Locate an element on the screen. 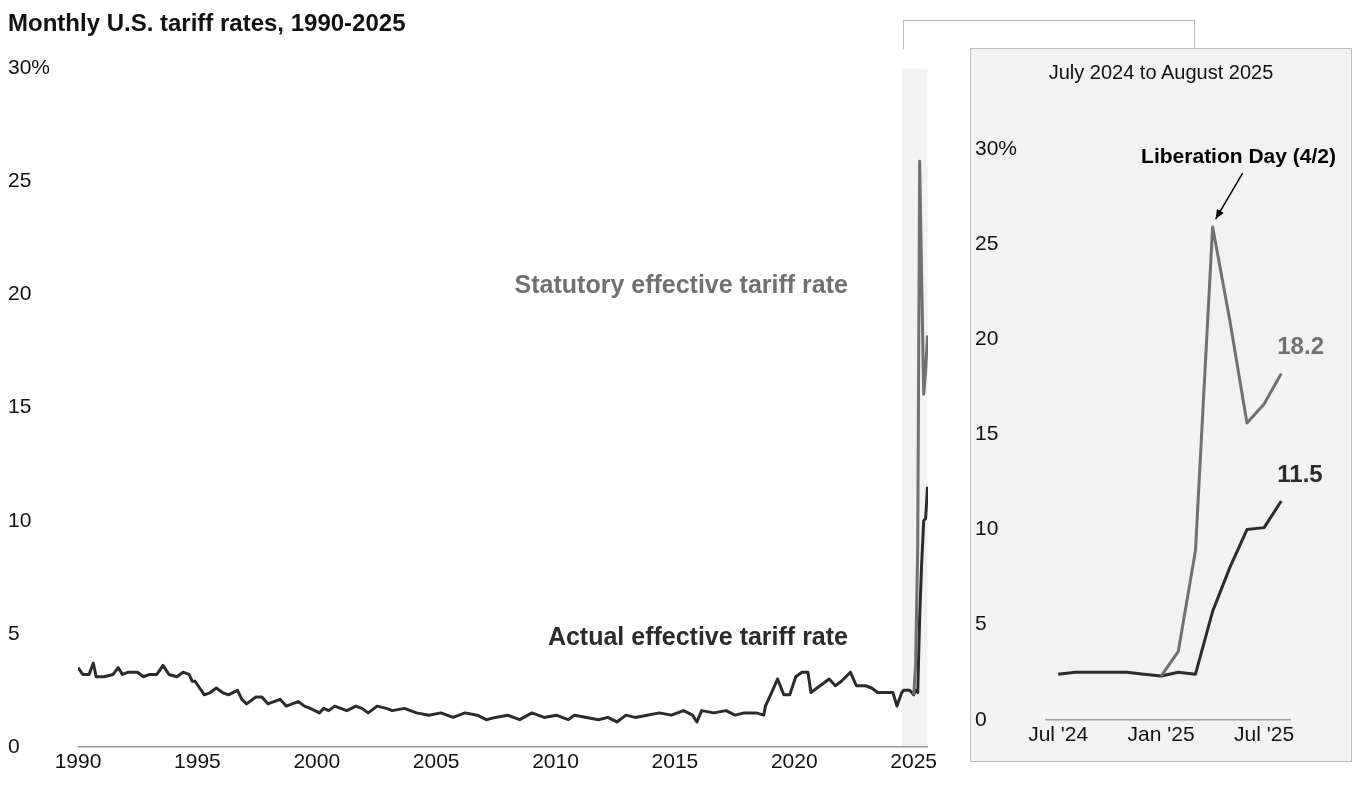 Image resolution: width=1359 pixels, height=786 pixels. x-tick-label: 2000 is located at coordinates (317, 761).